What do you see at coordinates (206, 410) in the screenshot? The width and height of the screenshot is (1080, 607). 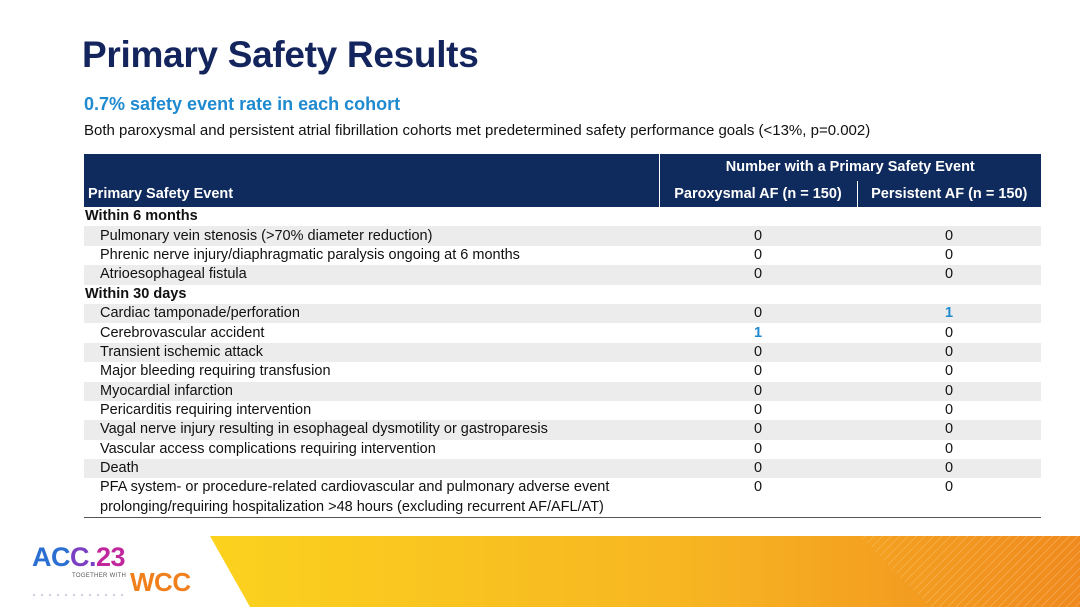 I see `event-name: Pericarditis requiring intervention` at bounding box center [206, 410].